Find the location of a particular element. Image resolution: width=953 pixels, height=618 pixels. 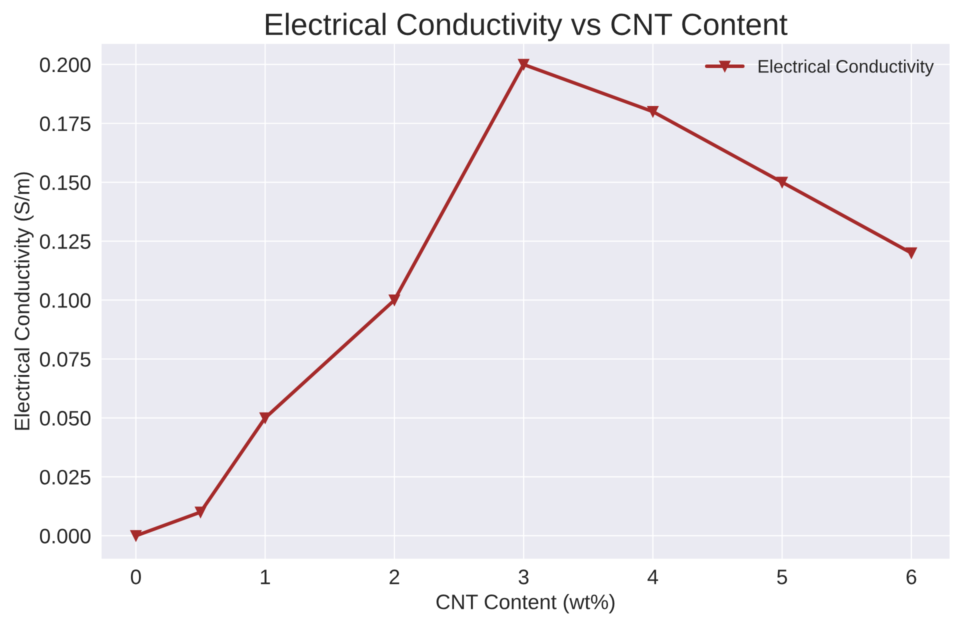

y-tick-label: 0.050 is located at coordinates (65, 418).